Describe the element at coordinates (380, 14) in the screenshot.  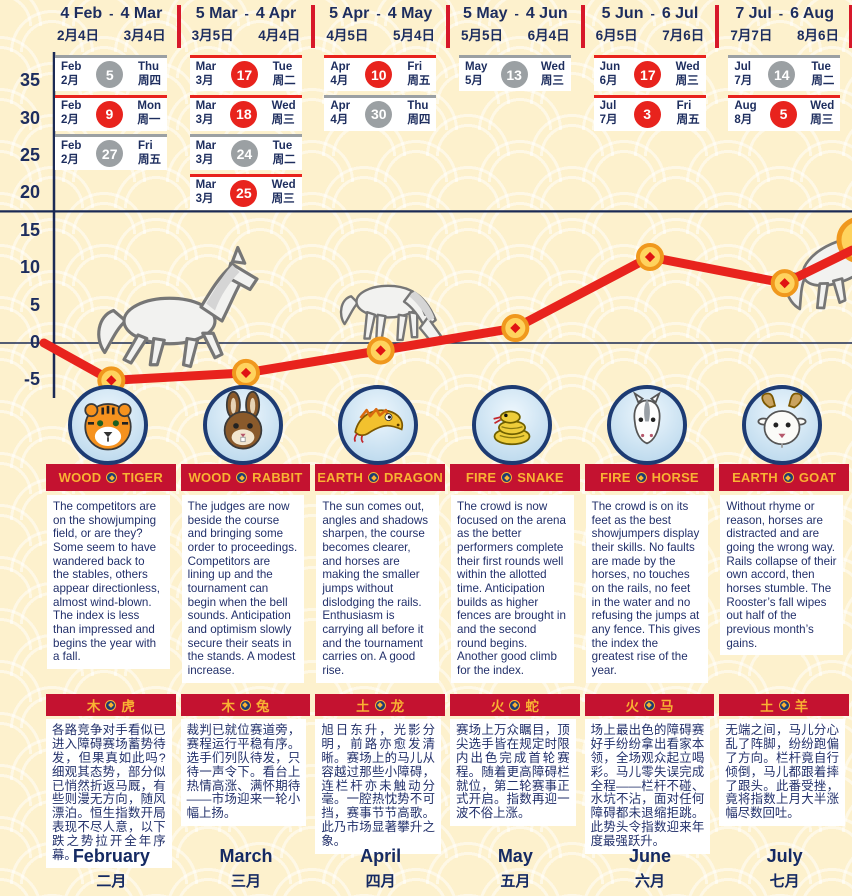
I see `date-range-english: 5 Apr -4 May` at that location.